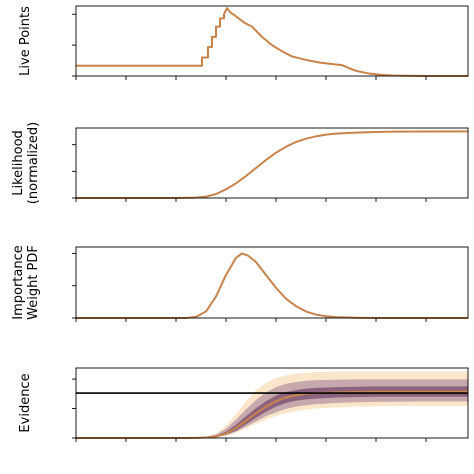 This screenshot has height=474, width=474. What do you see at coordinates (25, 402) in the screenshot?
I see `y-axis-label: Evidence` at bounding box center [25, 402].